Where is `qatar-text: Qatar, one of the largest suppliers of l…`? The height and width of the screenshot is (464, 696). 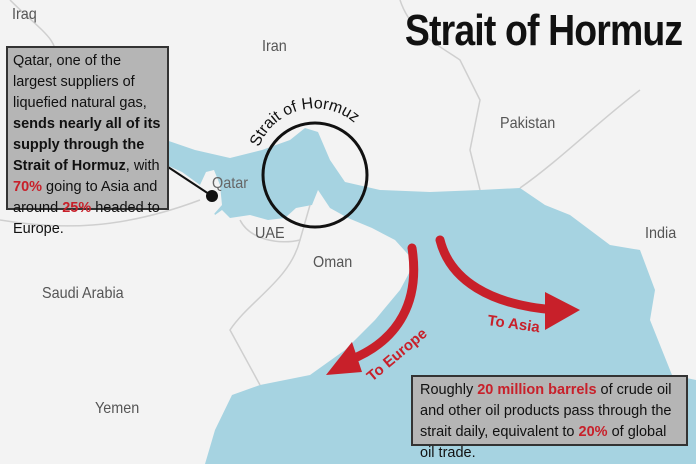
qatar-text: Qatar, one of the largest suppliers of l… is located at coordinates (80, 82).